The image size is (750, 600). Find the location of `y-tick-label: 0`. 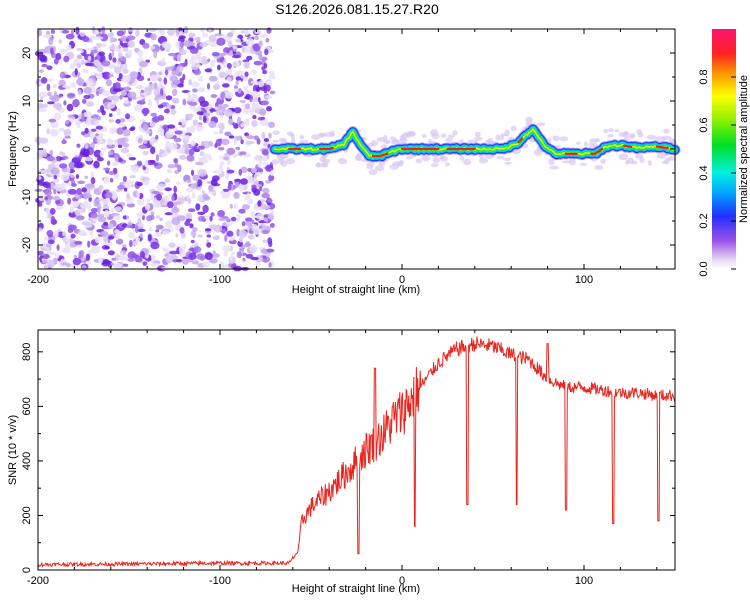

y-tick-label: 0 is located at coordinates (27, 570).